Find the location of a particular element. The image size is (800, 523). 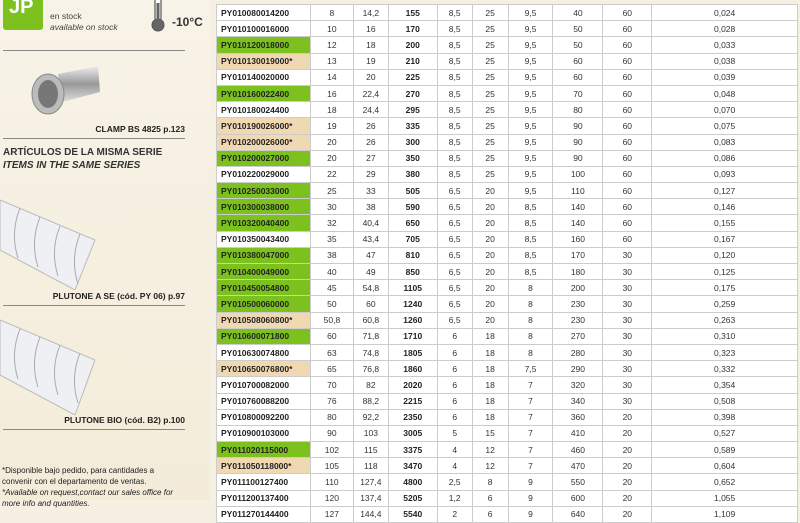

cell: 280 is located at coordinates (578, 352).